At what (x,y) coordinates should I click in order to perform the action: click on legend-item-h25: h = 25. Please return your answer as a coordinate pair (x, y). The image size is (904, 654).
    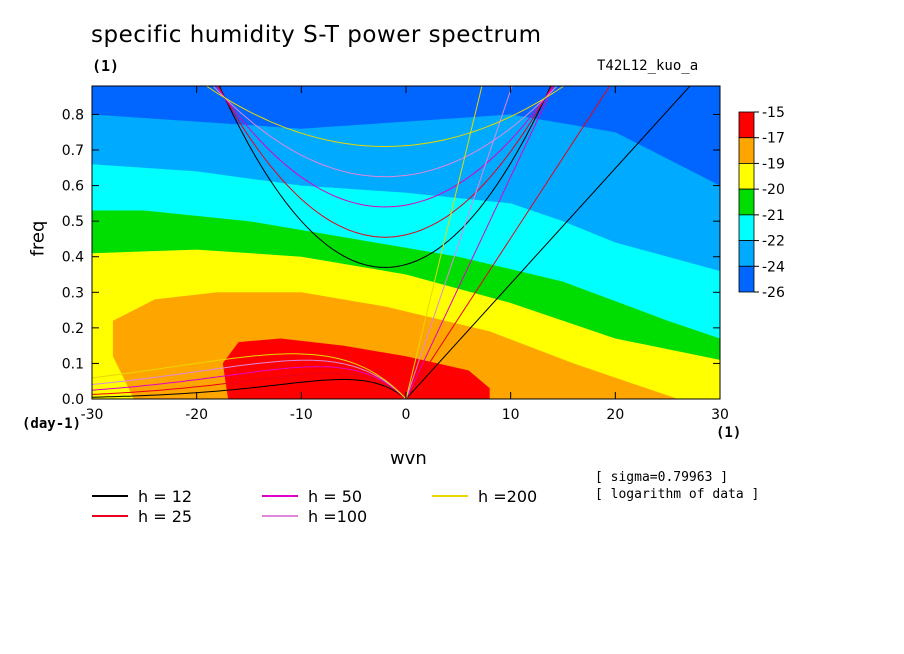
    Looking at the image, I should click on (142, 516).